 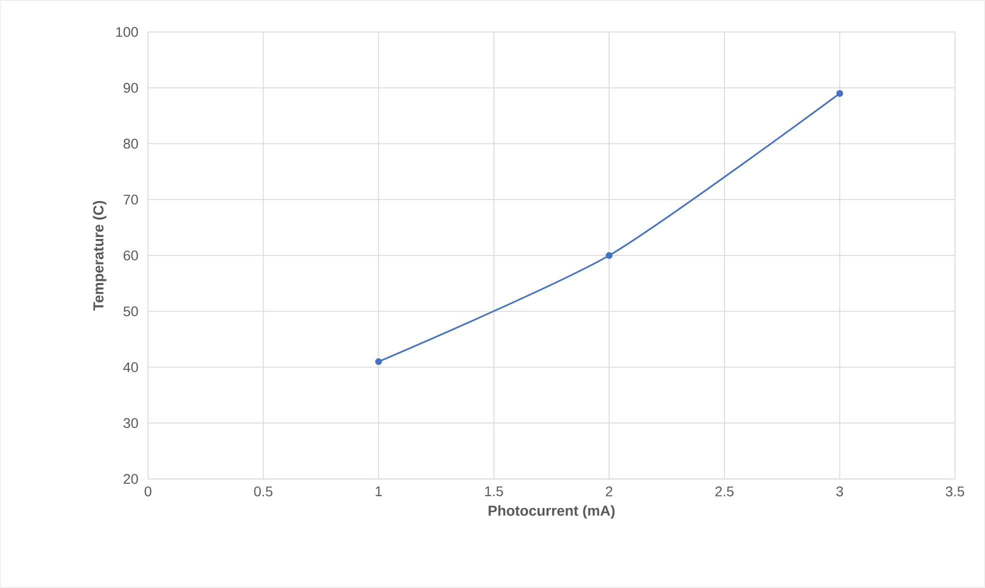 I want to click on y-tick-label: 50, so click(x=131, y=311).